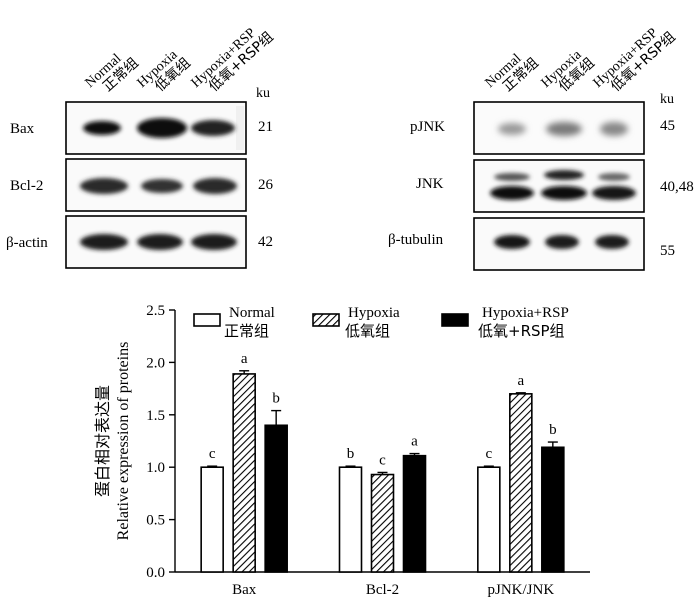 This screenshot has height=606, width=700. Describe the element at coordinates (489, 519) in the screenshot. I see `bar-pjnk-jnk-normal` at that location.